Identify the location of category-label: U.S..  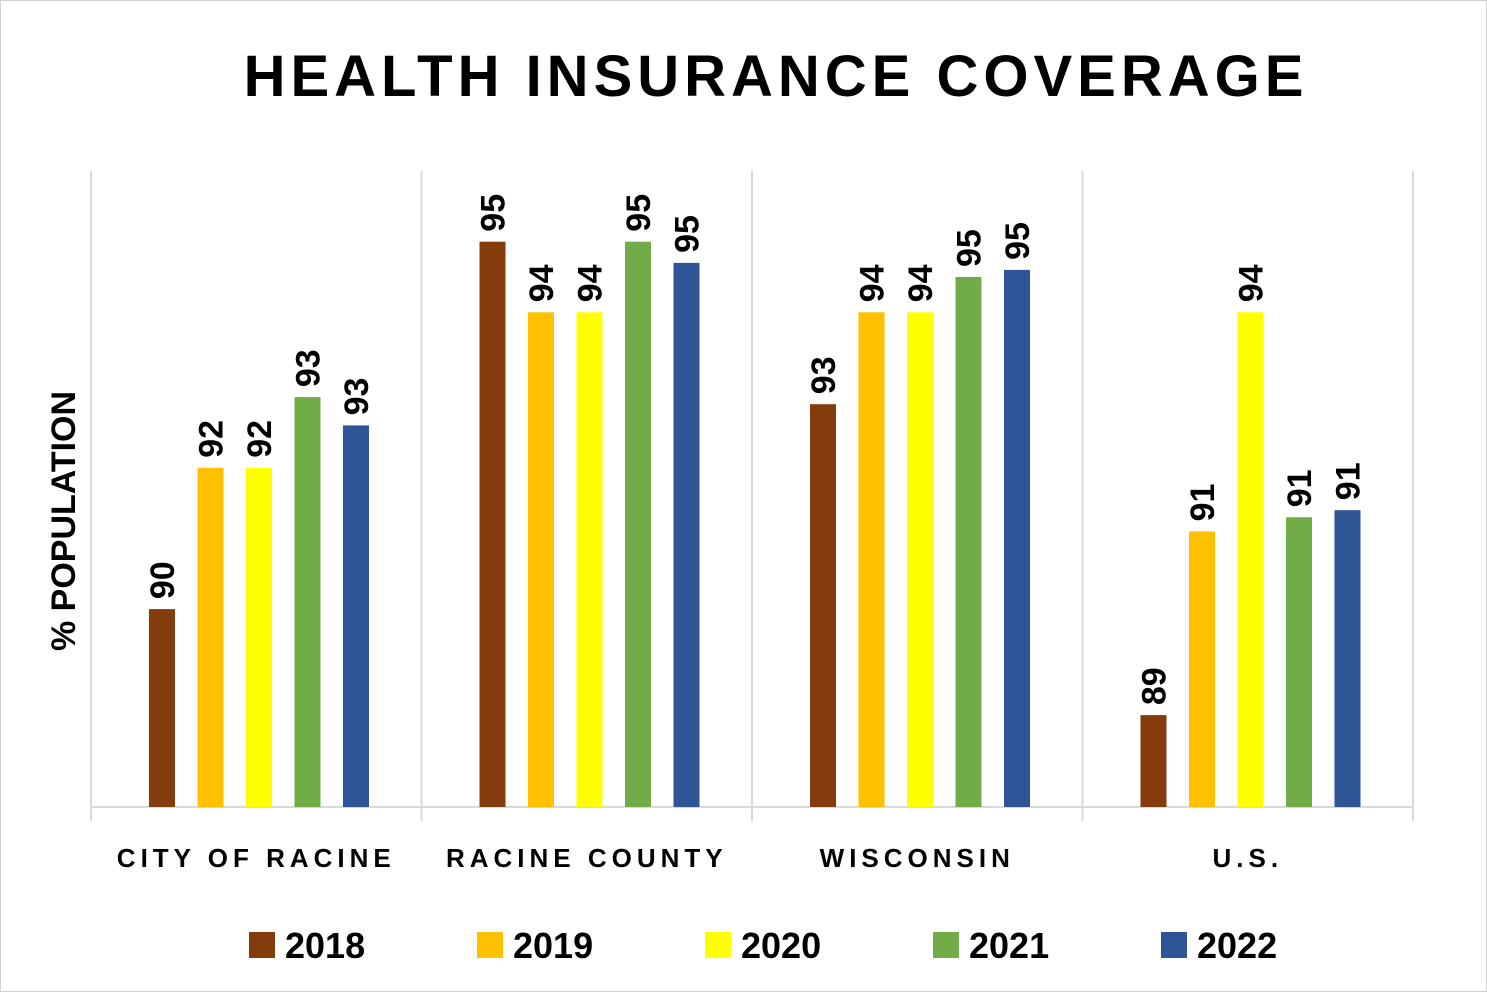
(1248, 858).